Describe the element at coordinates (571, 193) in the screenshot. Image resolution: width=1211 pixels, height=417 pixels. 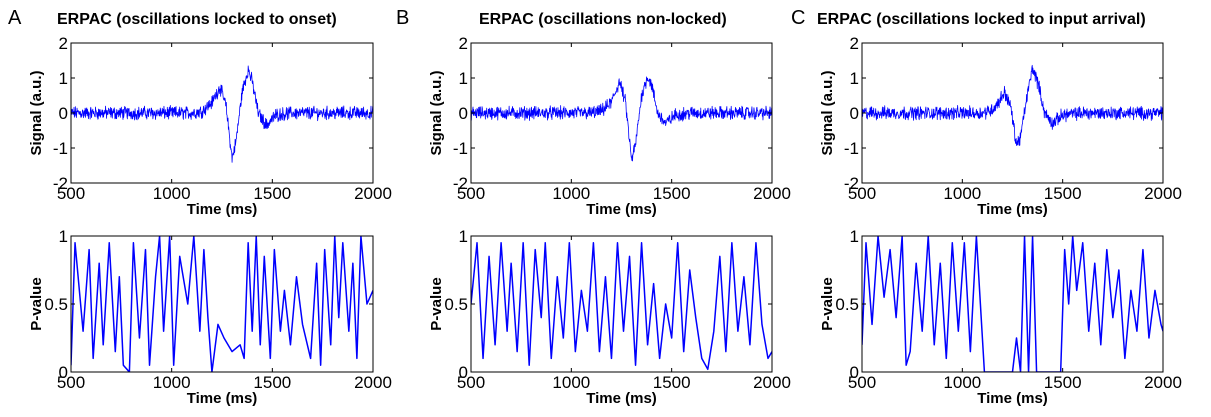
I see `plot-b-signal-xtick-label: 1000` at that location.